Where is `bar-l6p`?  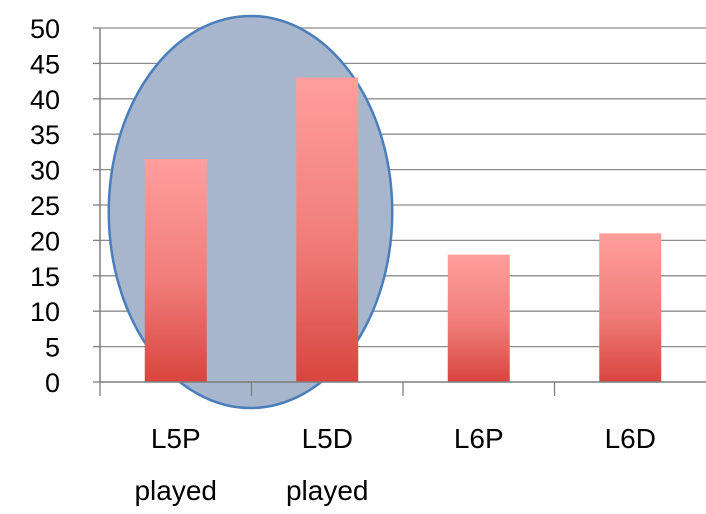 bar-l6p is located at coordinates (478, 318).